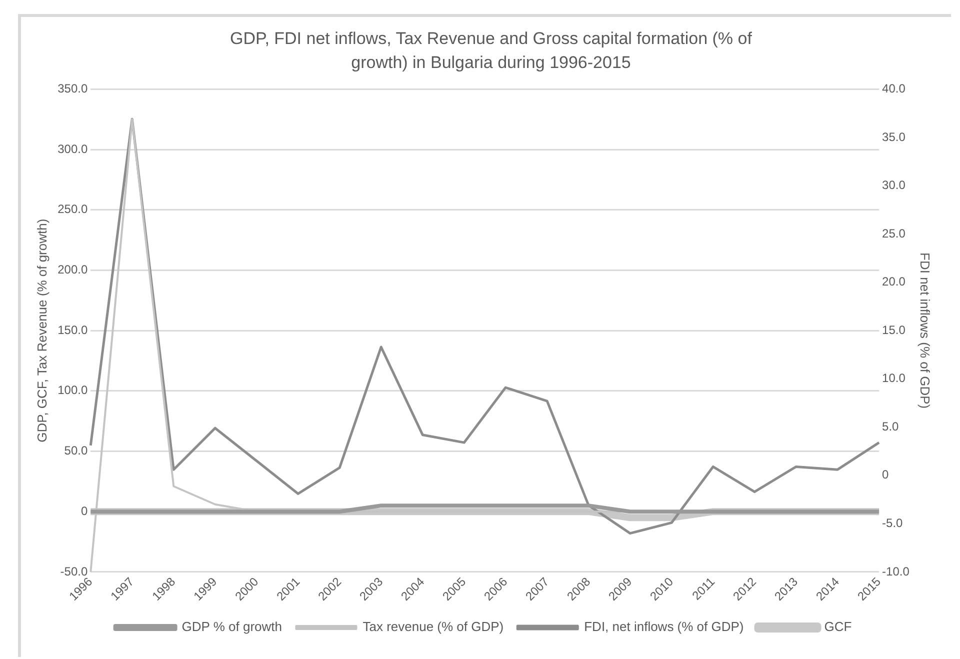  Describe the element at coordinates (232, 626) in the screenshot. I see `legend-label: GDP % of growth` at that location.